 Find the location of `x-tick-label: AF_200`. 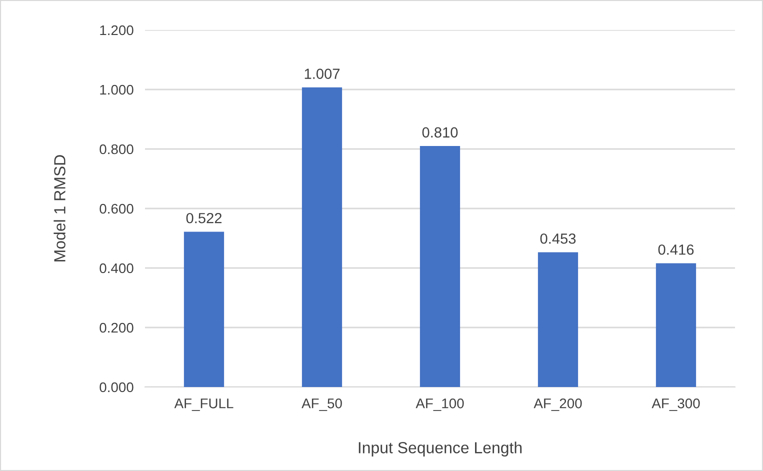

x-tick-label: AF_200 is located at coordinates (558, 404).